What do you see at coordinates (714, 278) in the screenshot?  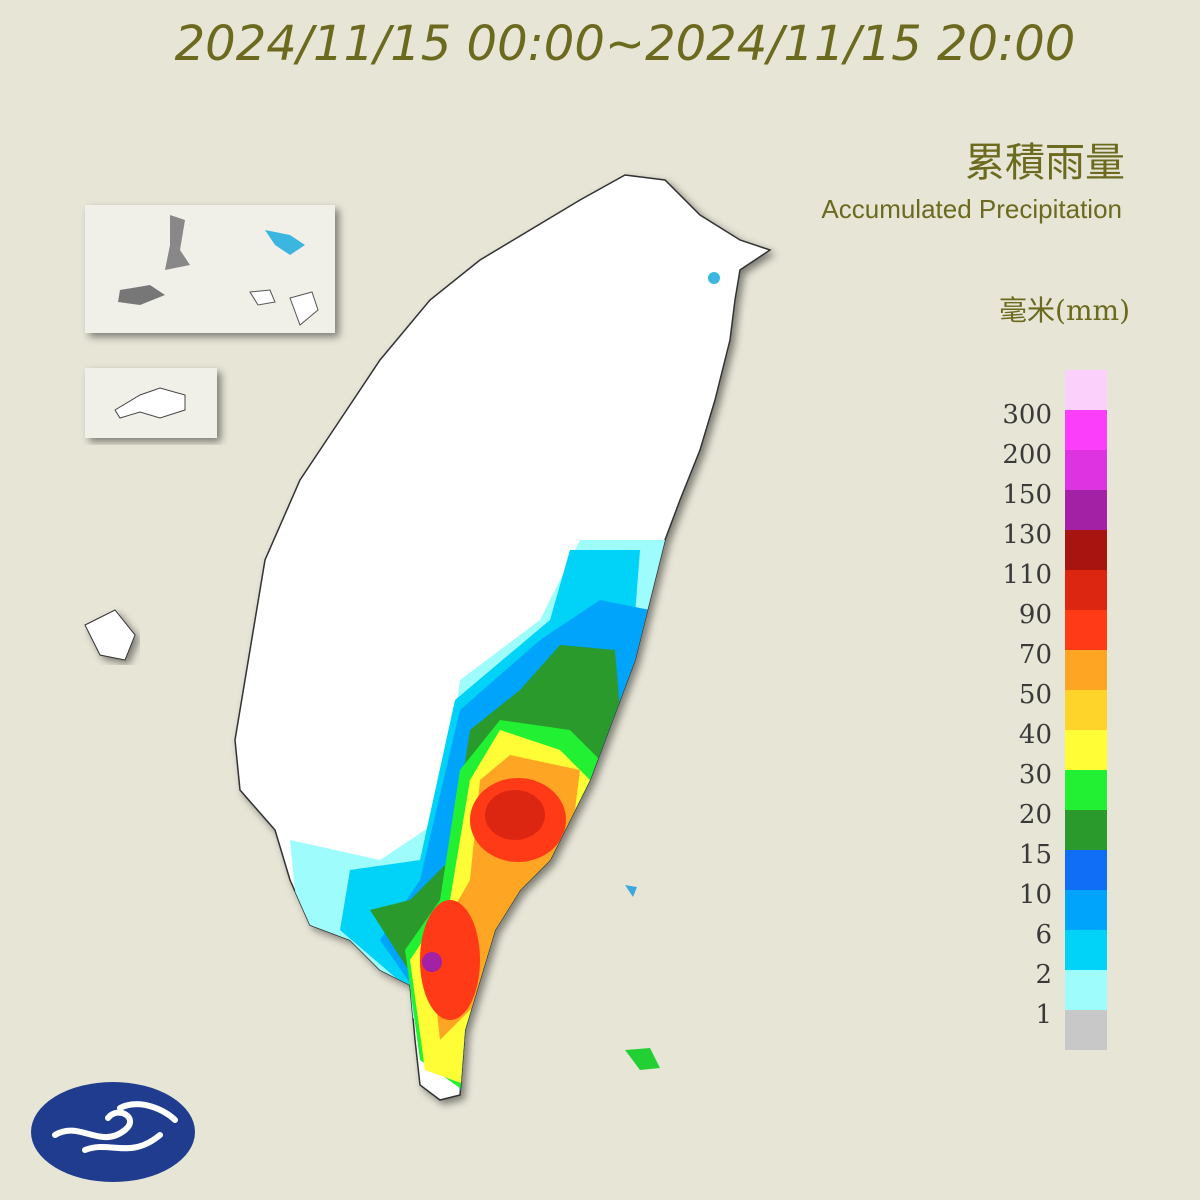 I see `rain-spot` at bounding box center [714, 278].